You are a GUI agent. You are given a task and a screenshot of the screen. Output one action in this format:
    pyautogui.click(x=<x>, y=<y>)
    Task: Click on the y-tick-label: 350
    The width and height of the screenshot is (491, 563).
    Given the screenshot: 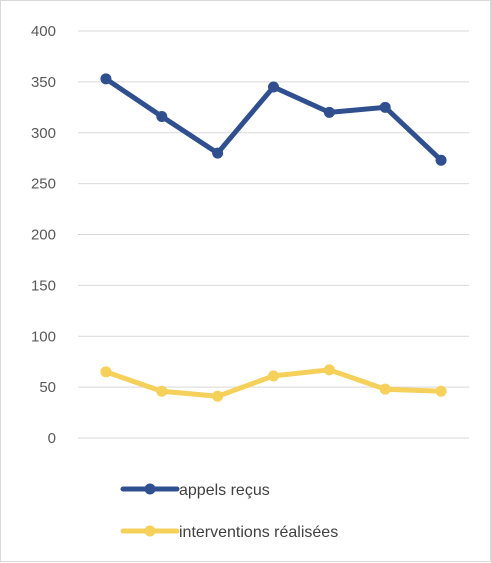 What is the action you would take?
    pyautogui.click(x=43, y=82)
    